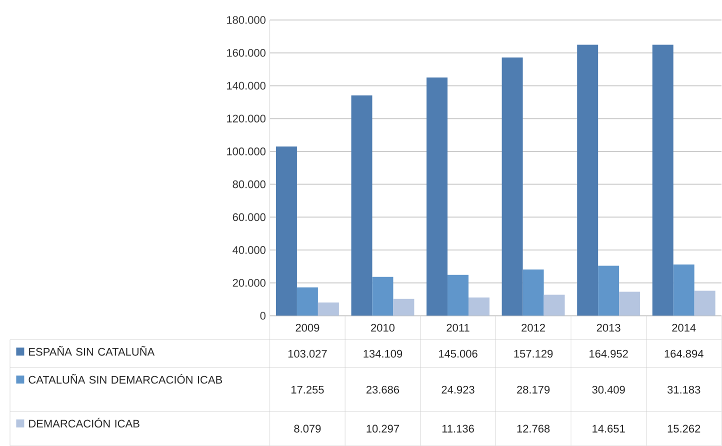 The height and width of the screenshot is (446, 722). What do you see at coordinates (458, 328) in the screenshot?
I see `x-tick-label: 2011` at bounding box center [458, 328].